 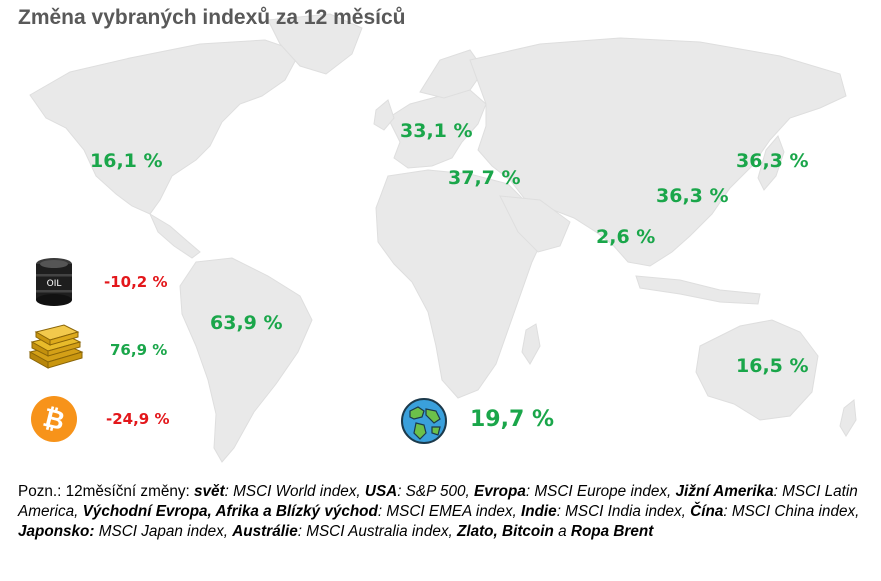 What do you see at coordinates (246, 323) in the screenshot?
I see `latam-value: 63,9 %` at bounding box center [246, 323].